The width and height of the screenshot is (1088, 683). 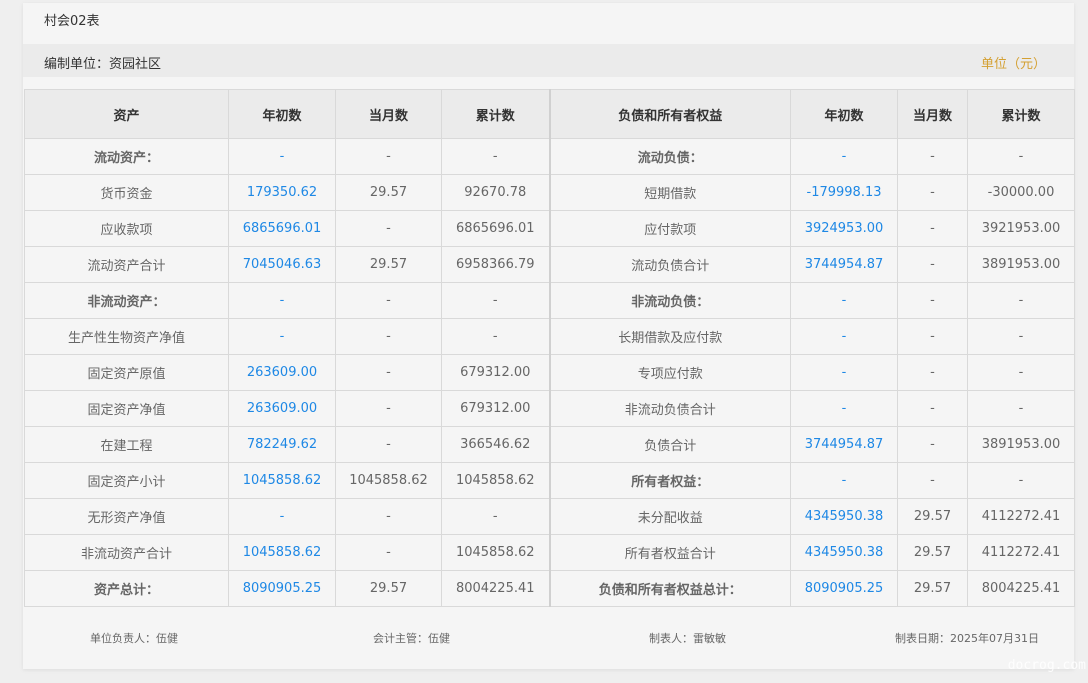 I want to click on left-cumulative-cell: 6865696.01, so click(x=495, y=228).